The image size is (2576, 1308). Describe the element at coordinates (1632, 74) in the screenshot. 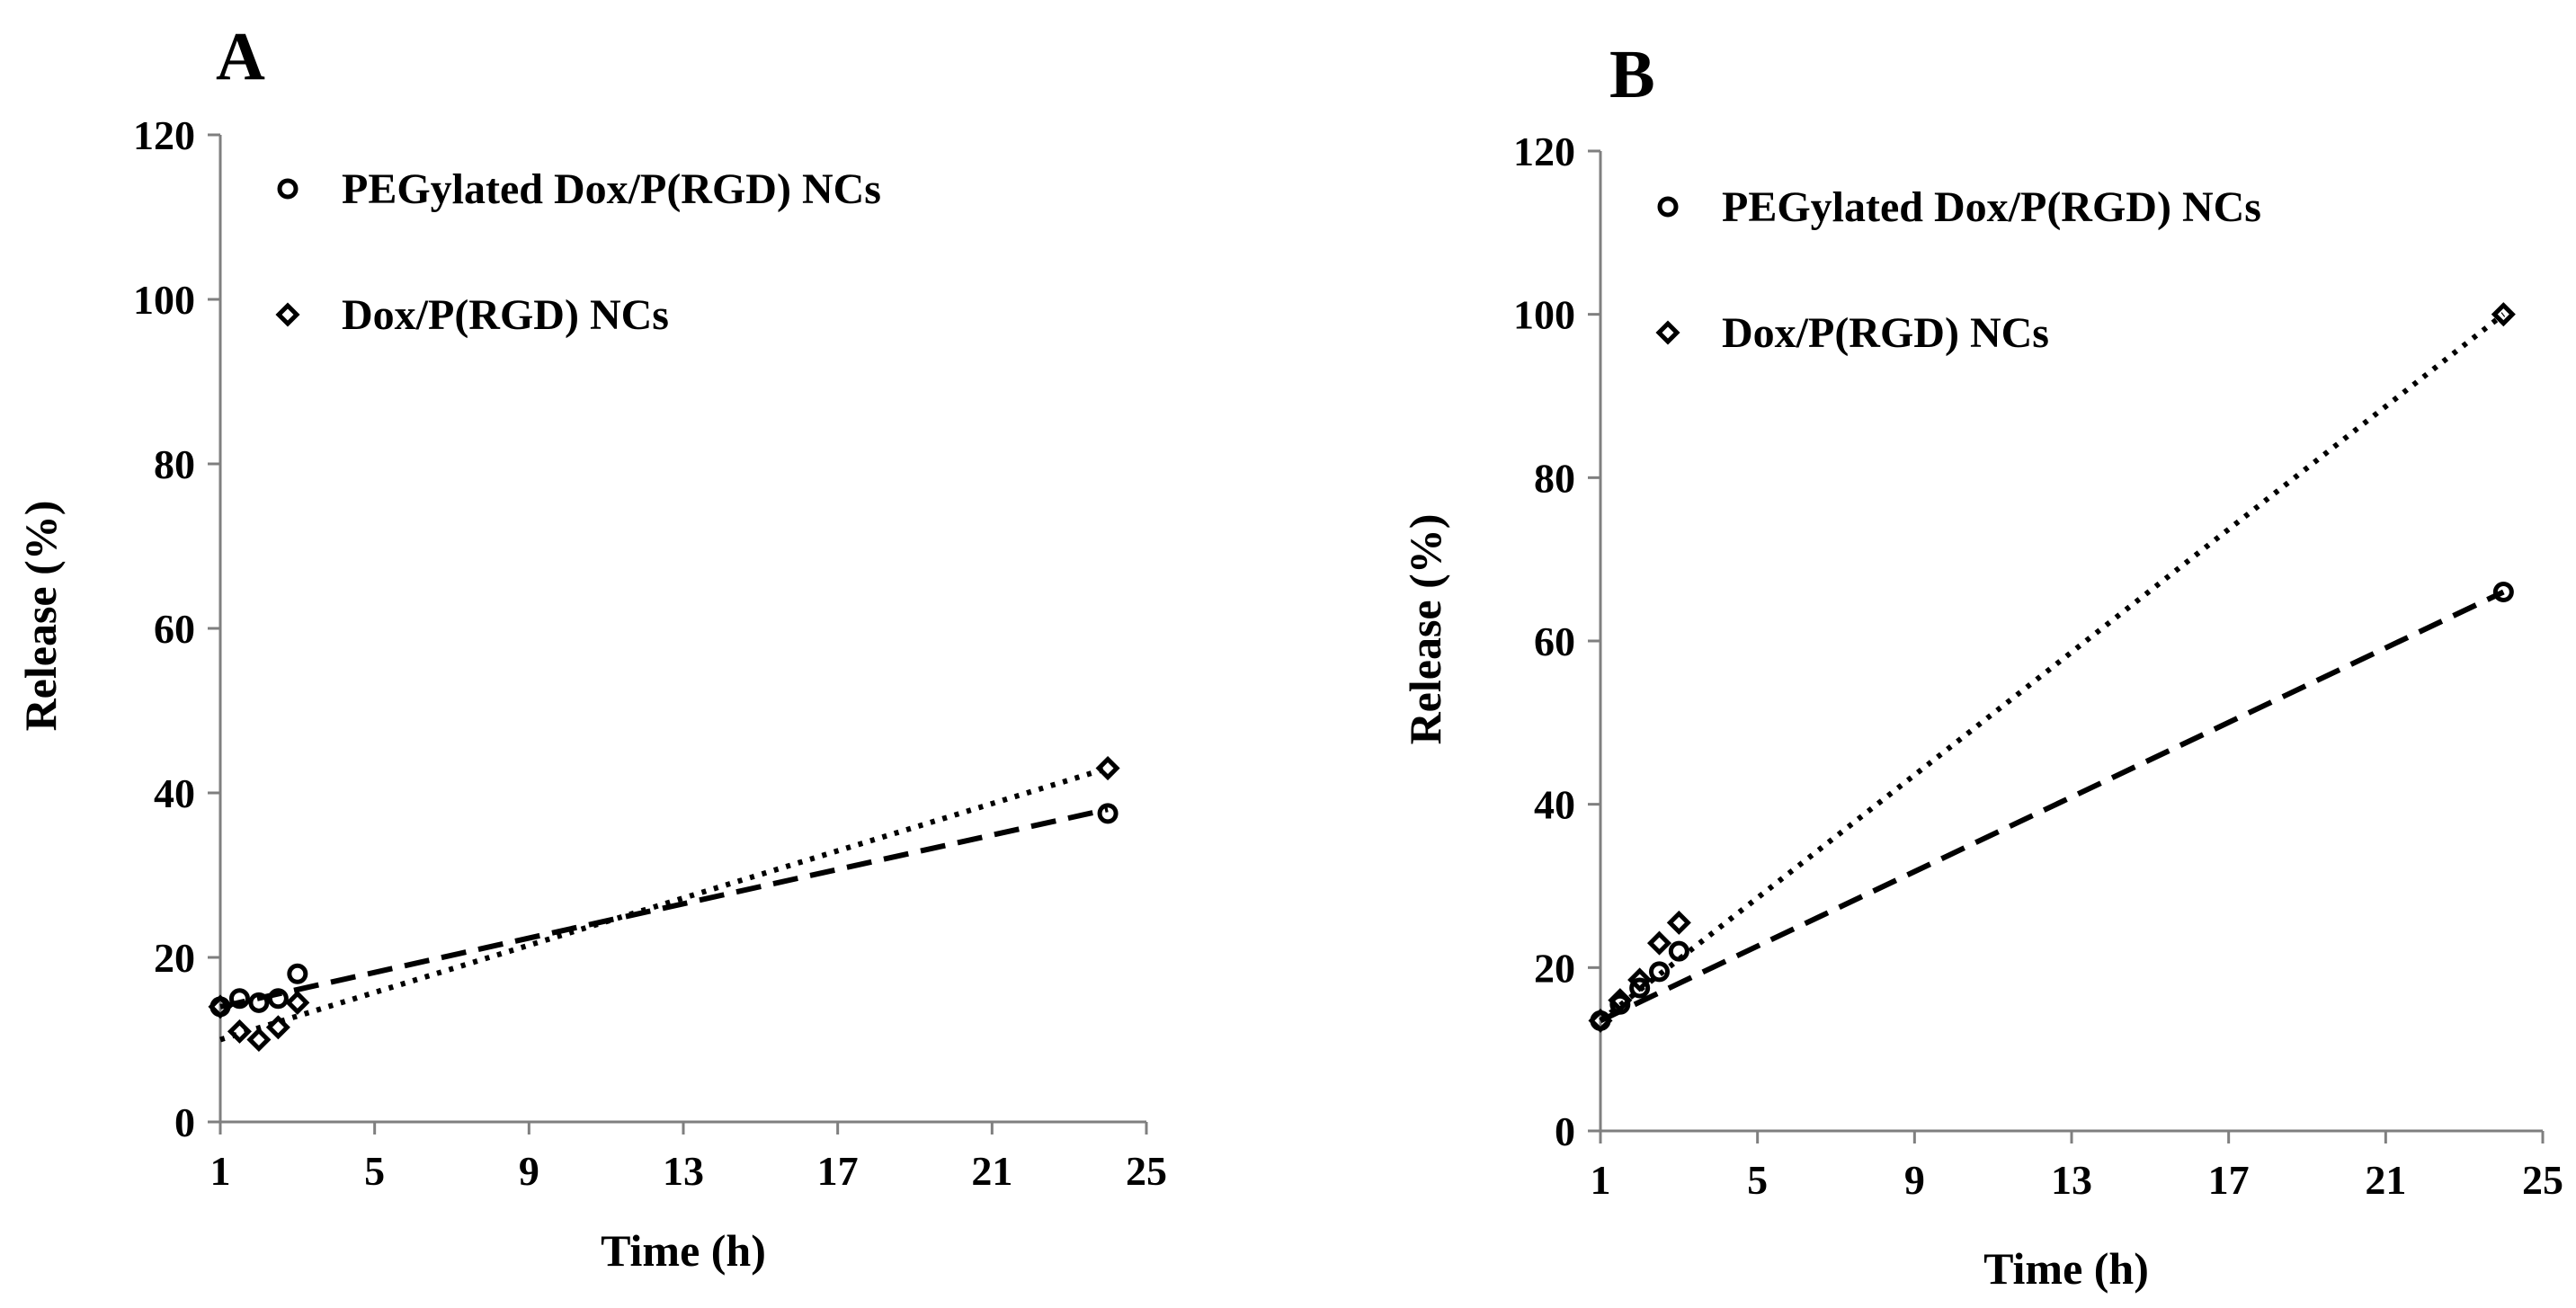

I see `panel-label-b: B` at that location.